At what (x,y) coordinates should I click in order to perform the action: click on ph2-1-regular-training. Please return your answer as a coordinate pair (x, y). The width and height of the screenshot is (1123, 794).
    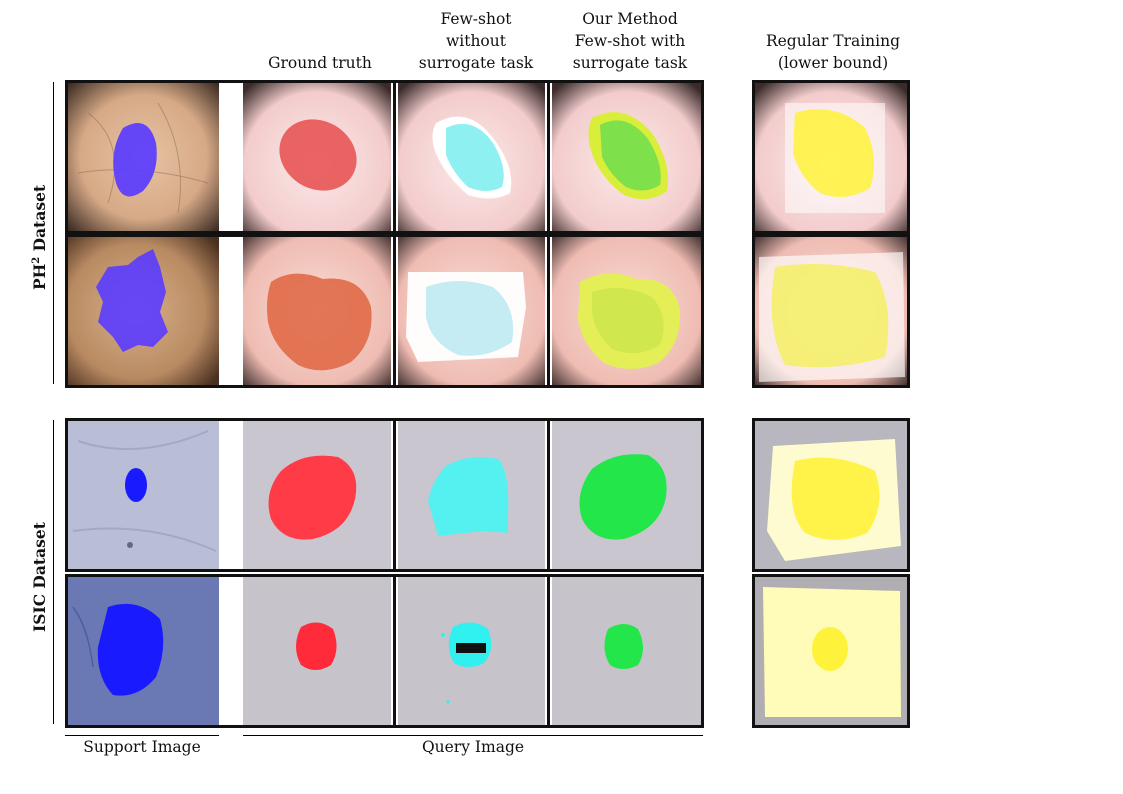
    Looking at the image, I should click on (831, 157).